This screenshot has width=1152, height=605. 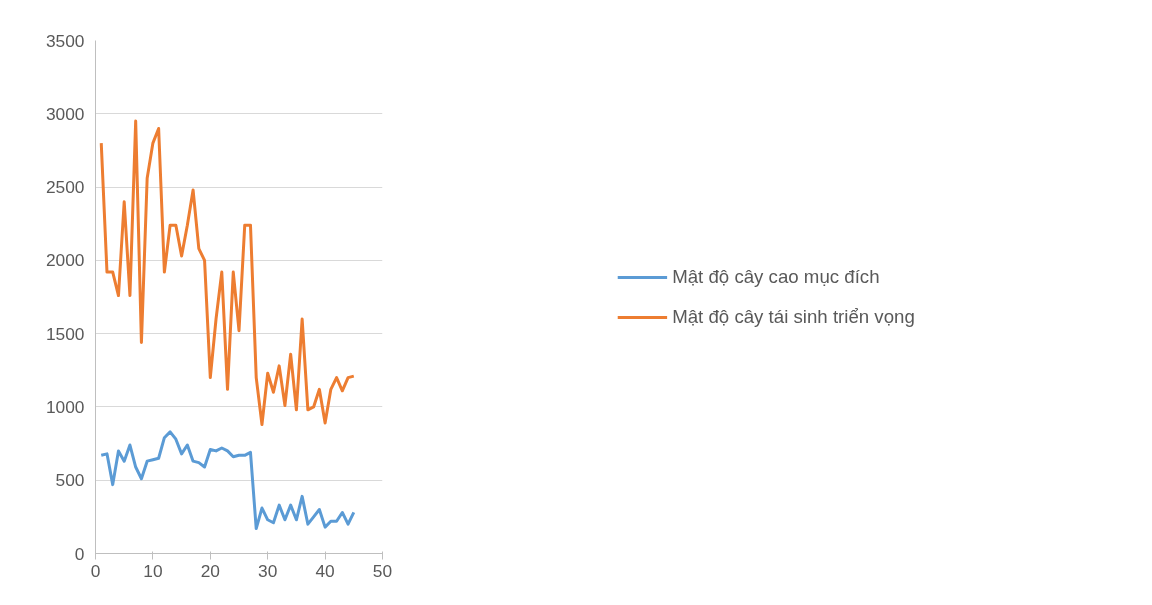 I want to click on x-tick-label: 40, so click(x=325, y=570).